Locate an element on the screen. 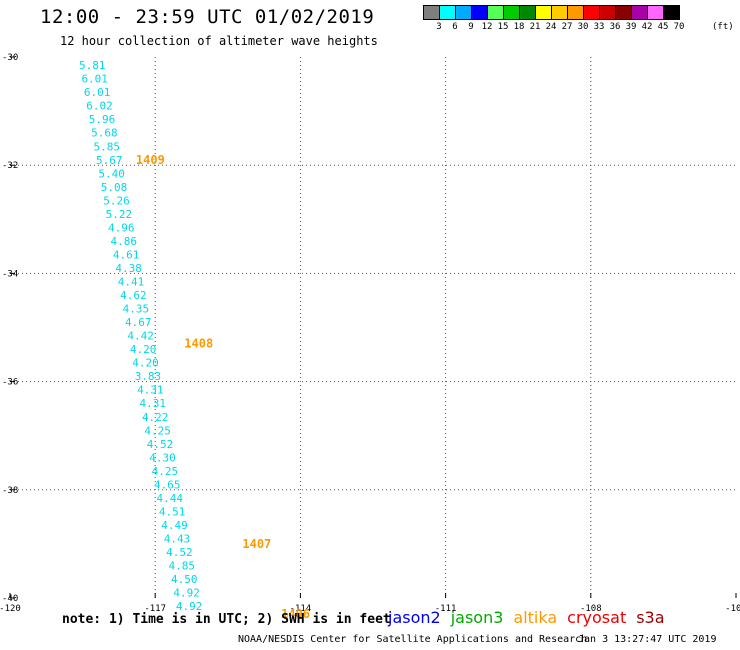 The width and height of the screenshot is (740, 650). legend-label: 15 is located at coordinates (503, 27).